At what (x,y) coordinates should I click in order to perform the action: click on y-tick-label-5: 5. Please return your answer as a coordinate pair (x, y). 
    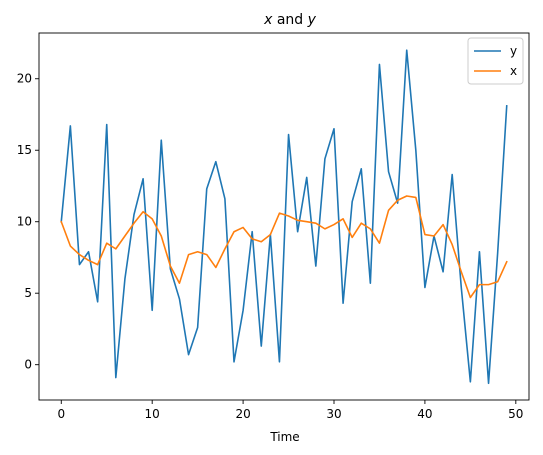
    Looking at the image, I should click on (28, 293).